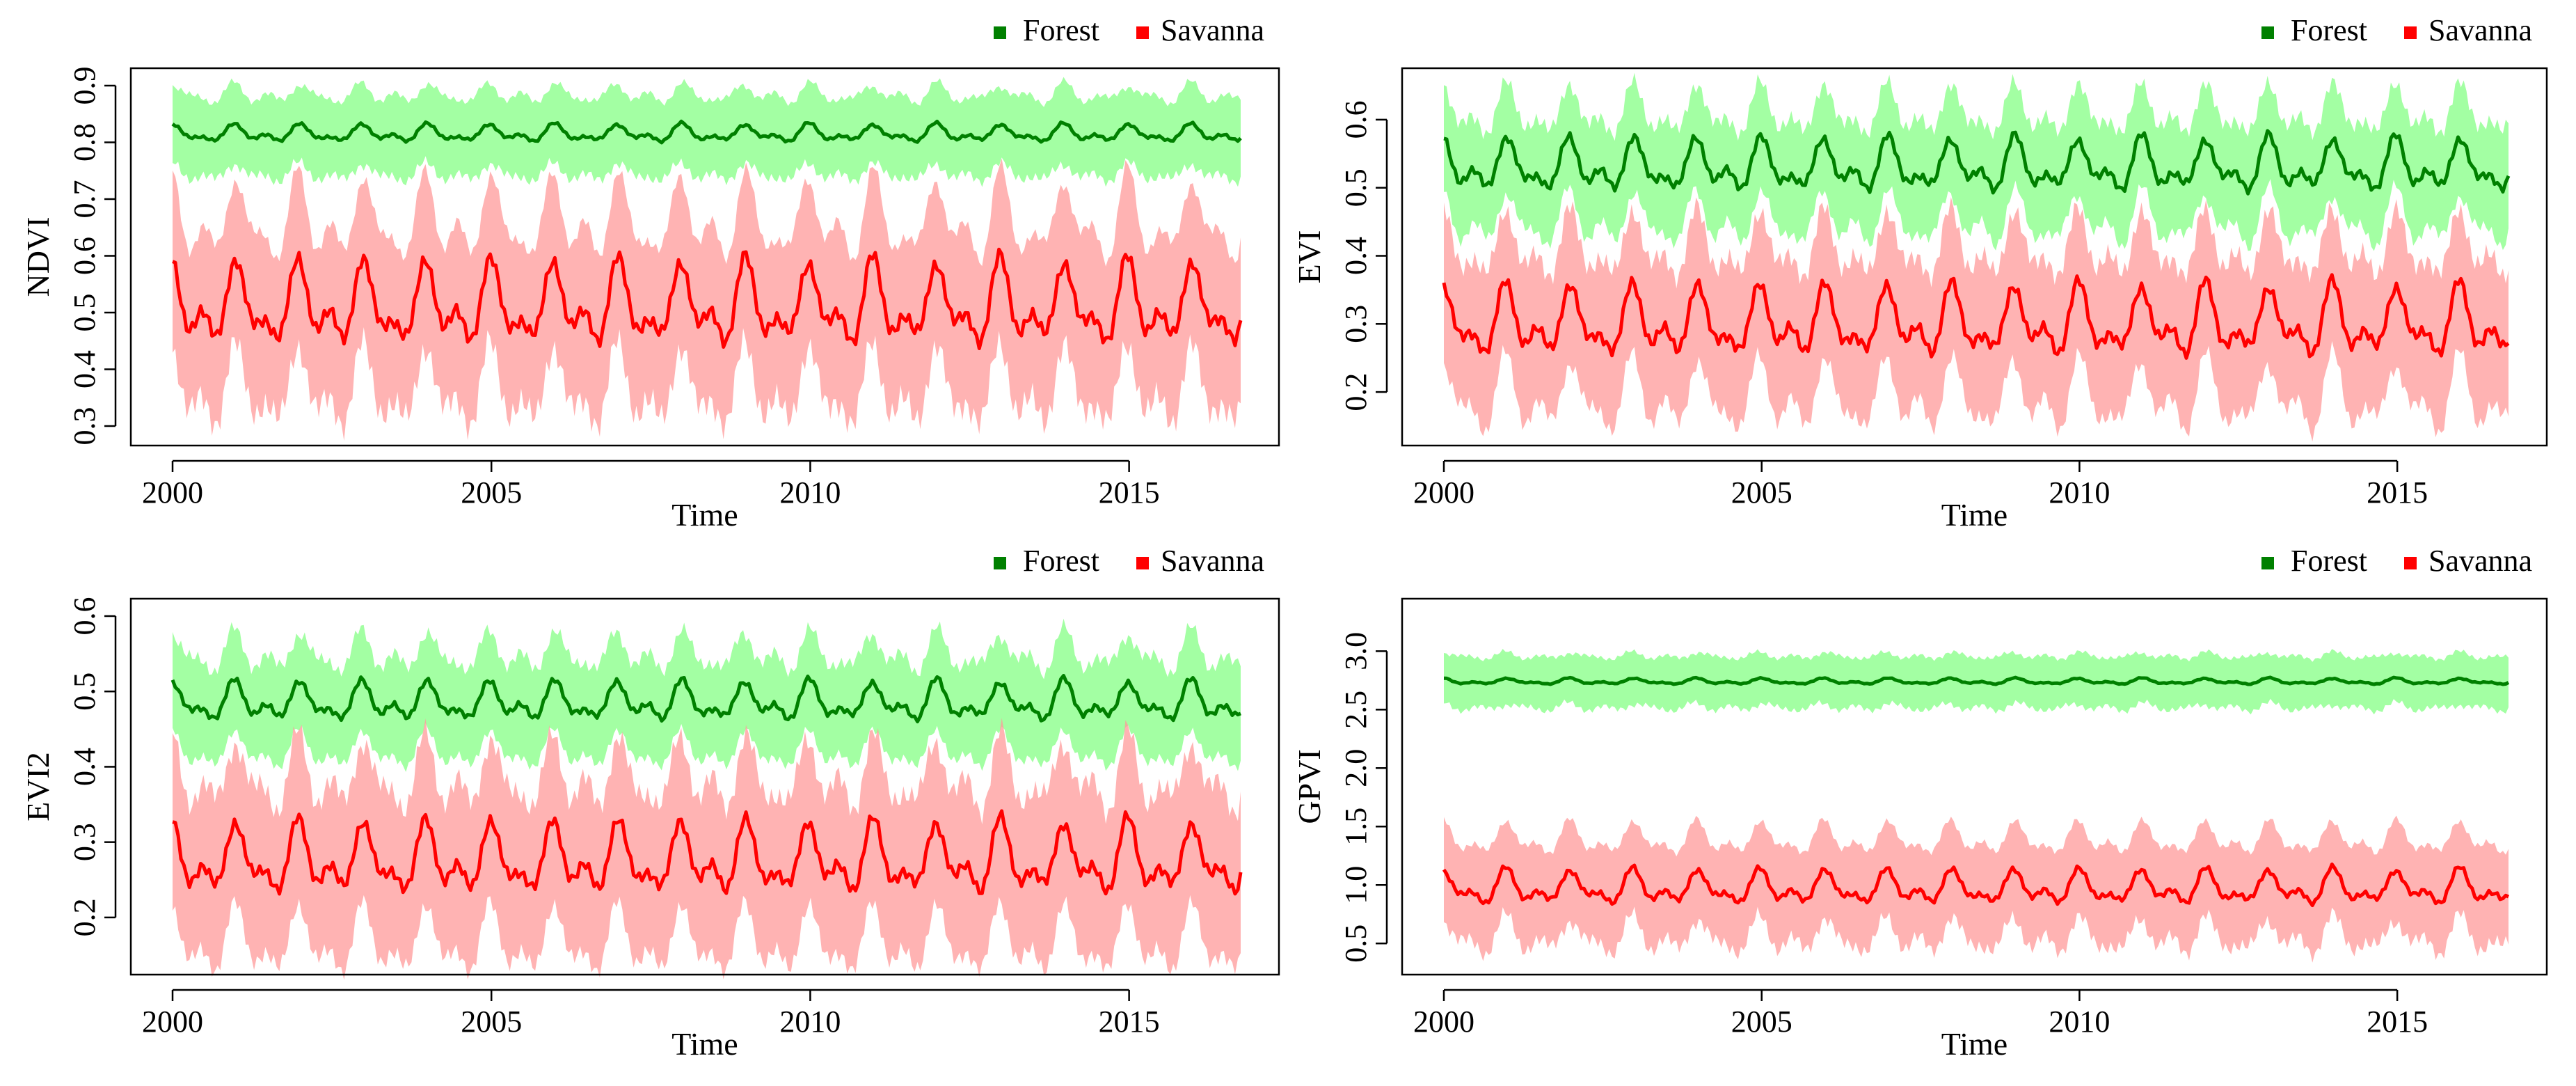 The width and height of the screenshot is (2576, 1086). I want to click on y-tick-label: 0.9, so click(84, 86).